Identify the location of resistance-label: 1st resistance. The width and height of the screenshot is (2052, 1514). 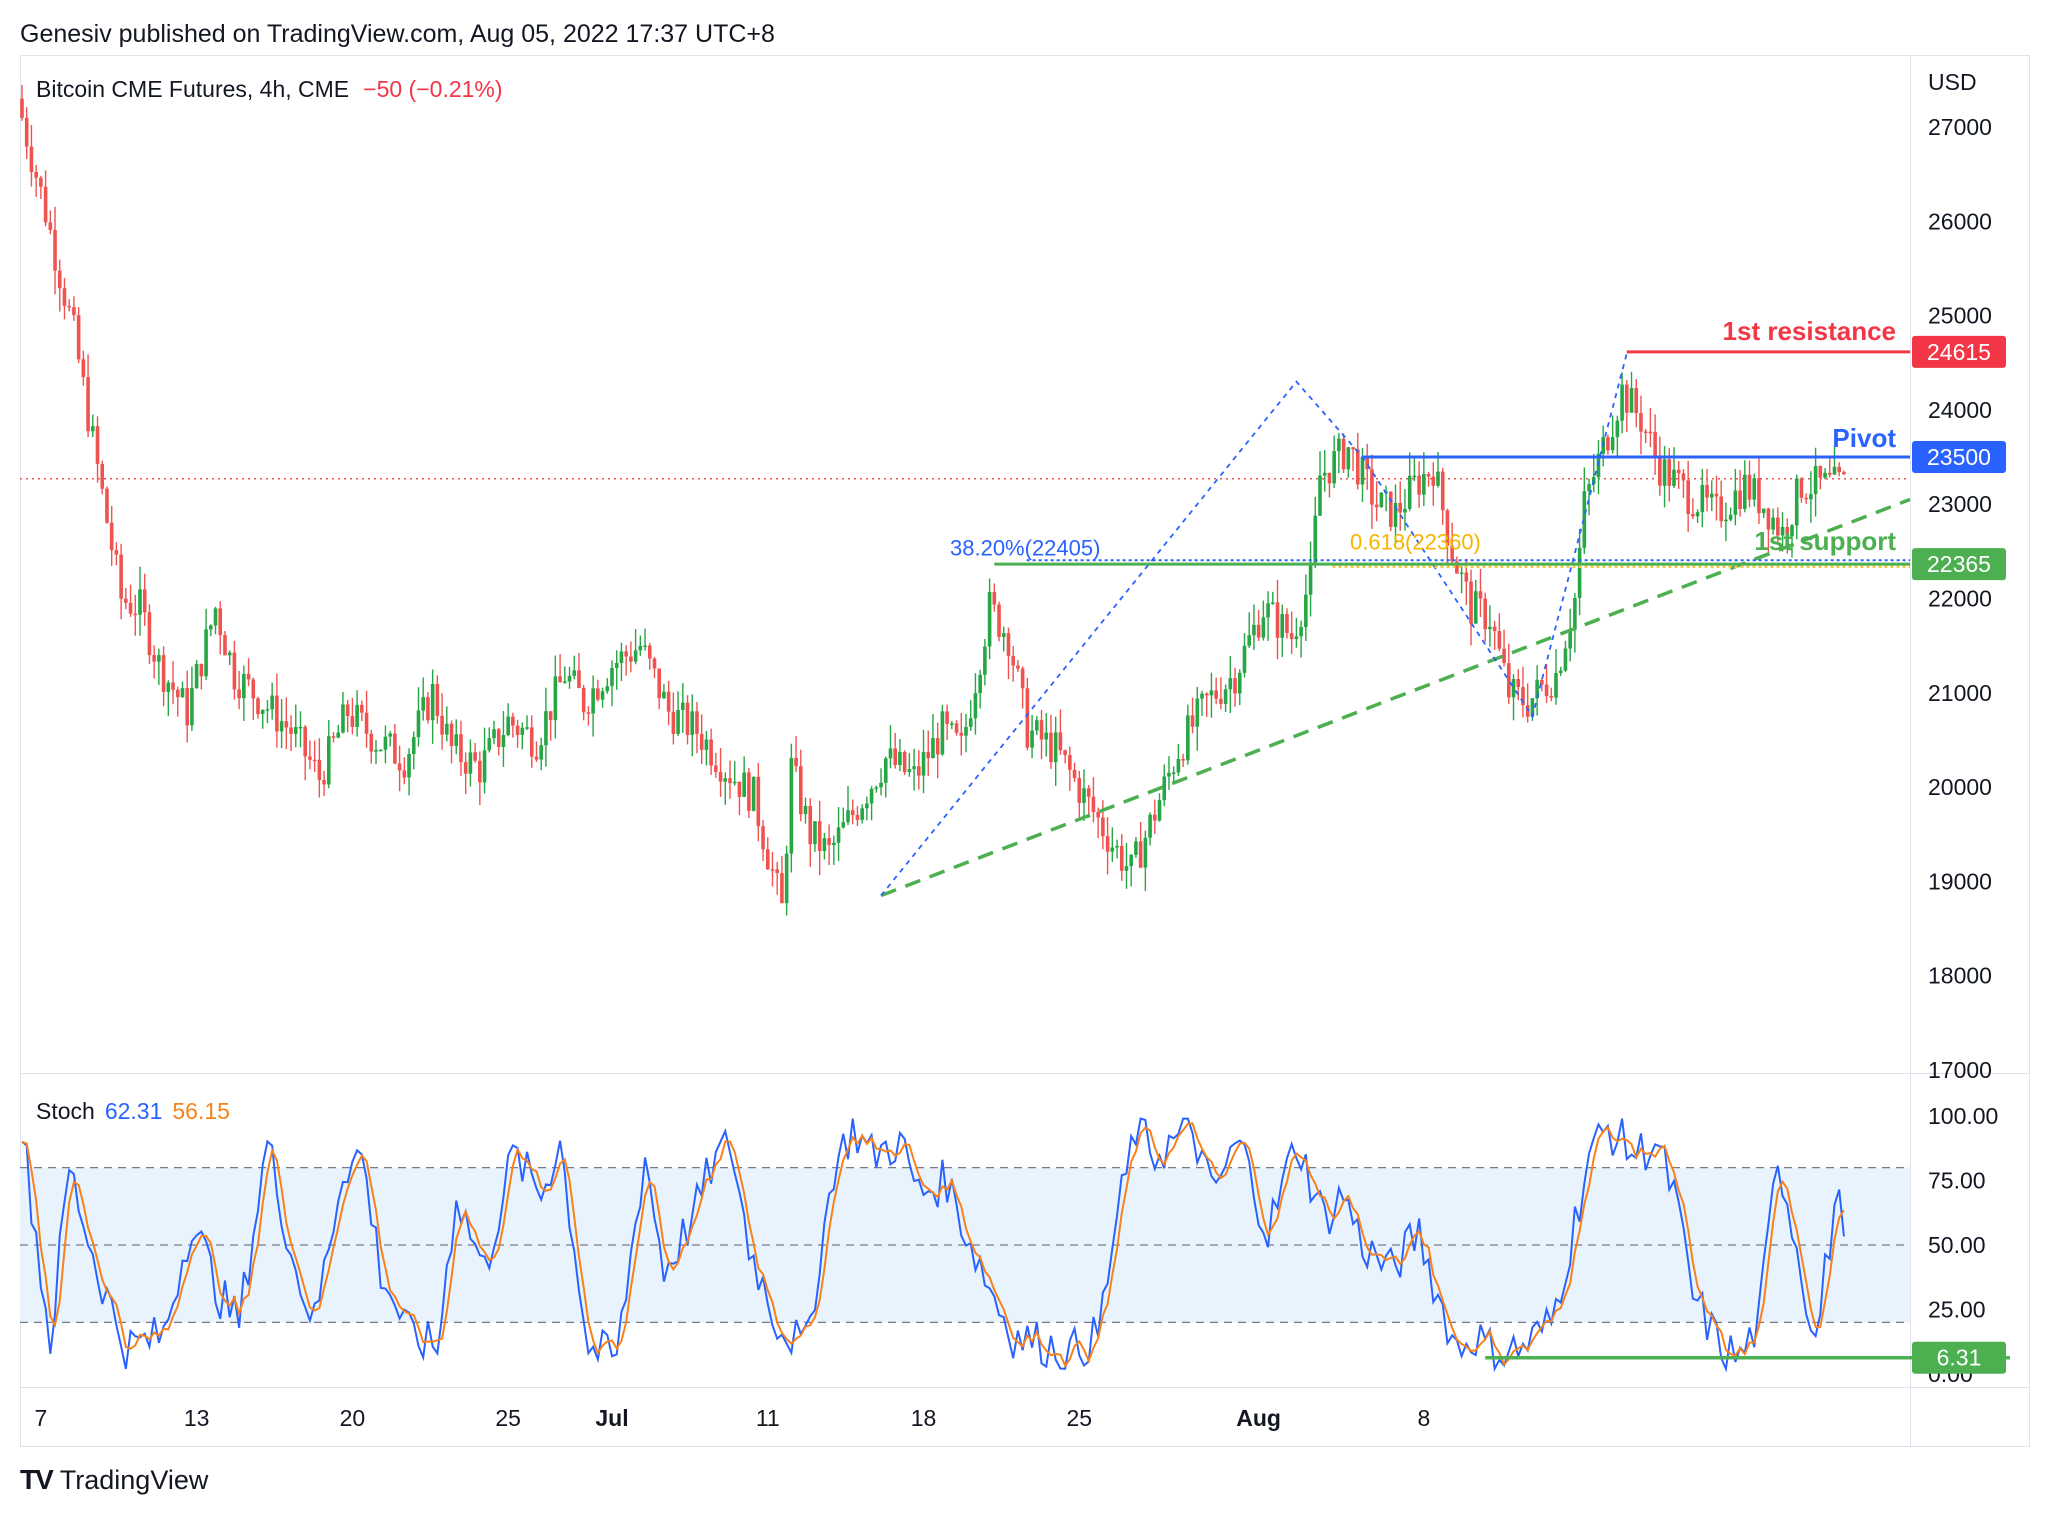
(1809, 331).